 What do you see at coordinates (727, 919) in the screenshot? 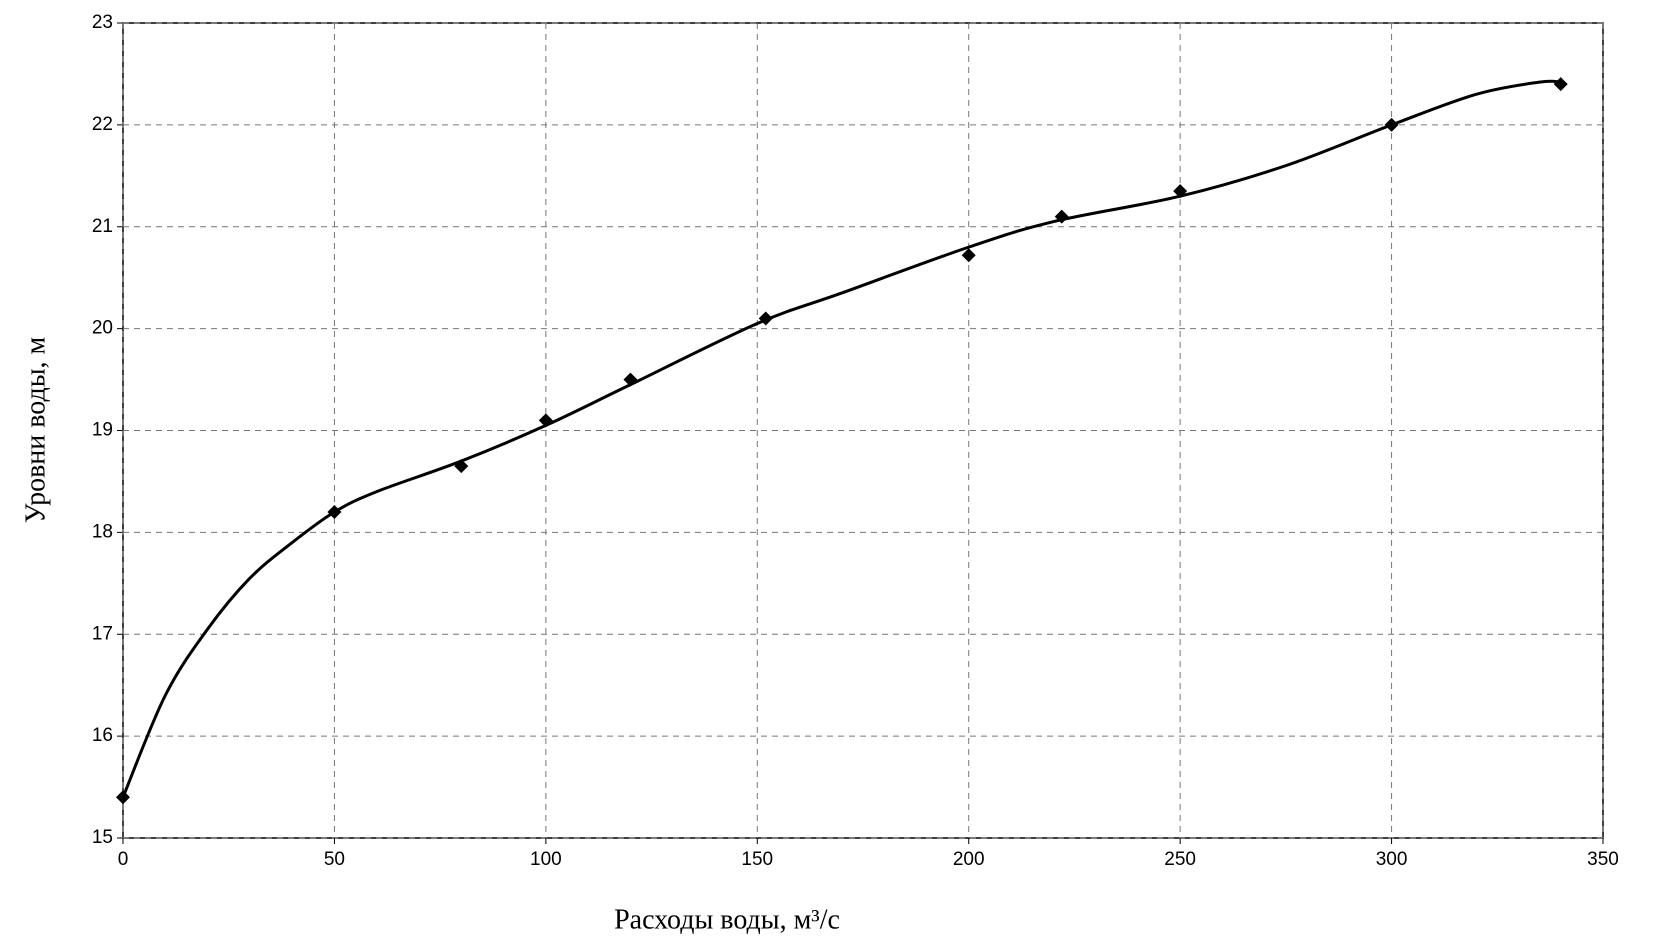
I see `x-axis-title: Расходы воды, м³/с` at bounding box center [727, 919].